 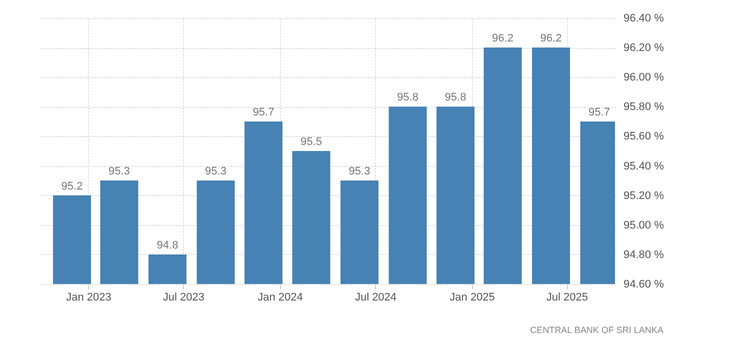 What do you see at coordinates (644, 225) in the screenshot?
I see `y-tick-label: 95.00 %` at bounding box center [644, 225].